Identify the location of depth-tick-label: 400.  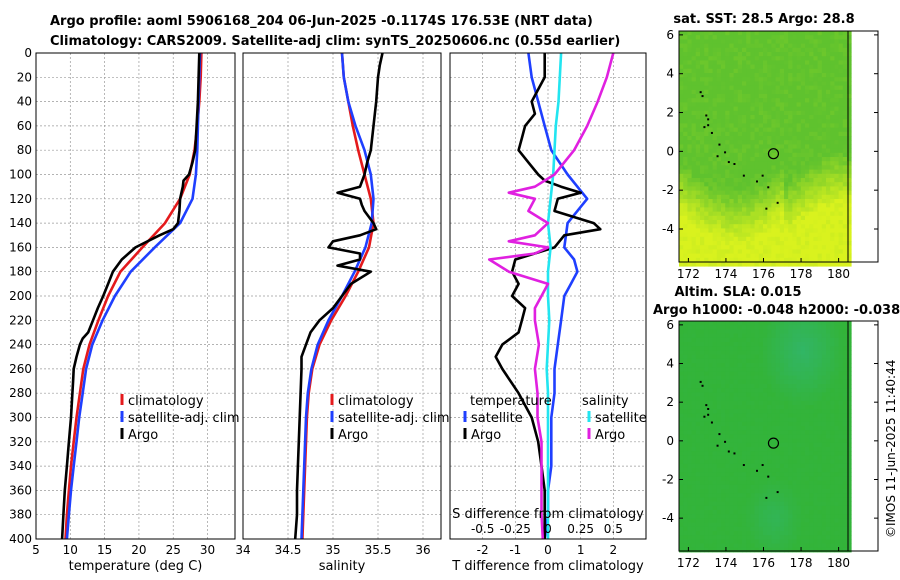
(20, 539).